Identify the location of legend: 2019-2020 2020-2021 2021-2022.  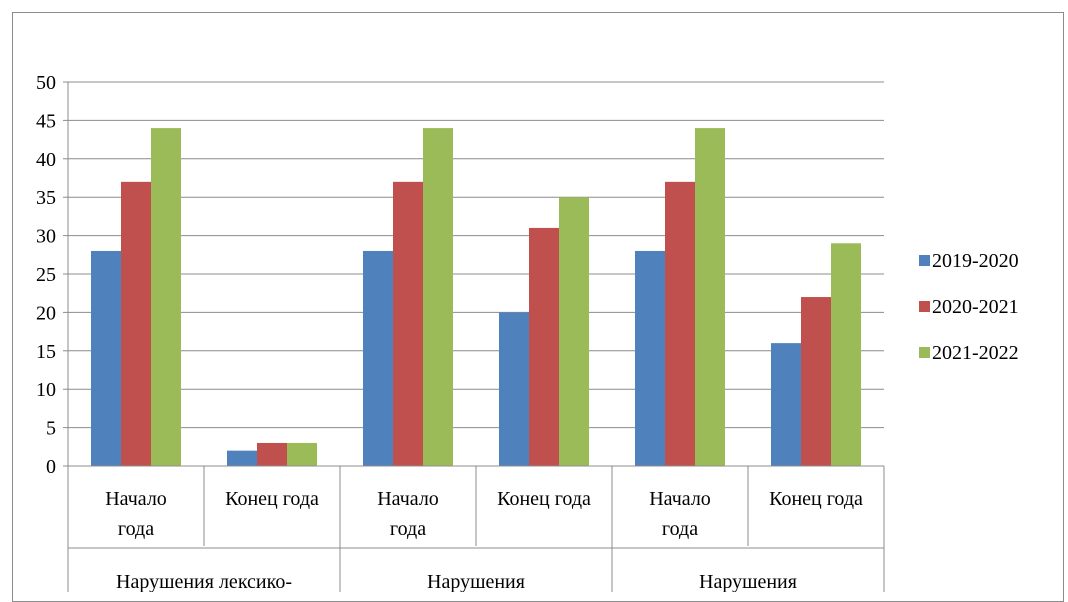
(969, 307).